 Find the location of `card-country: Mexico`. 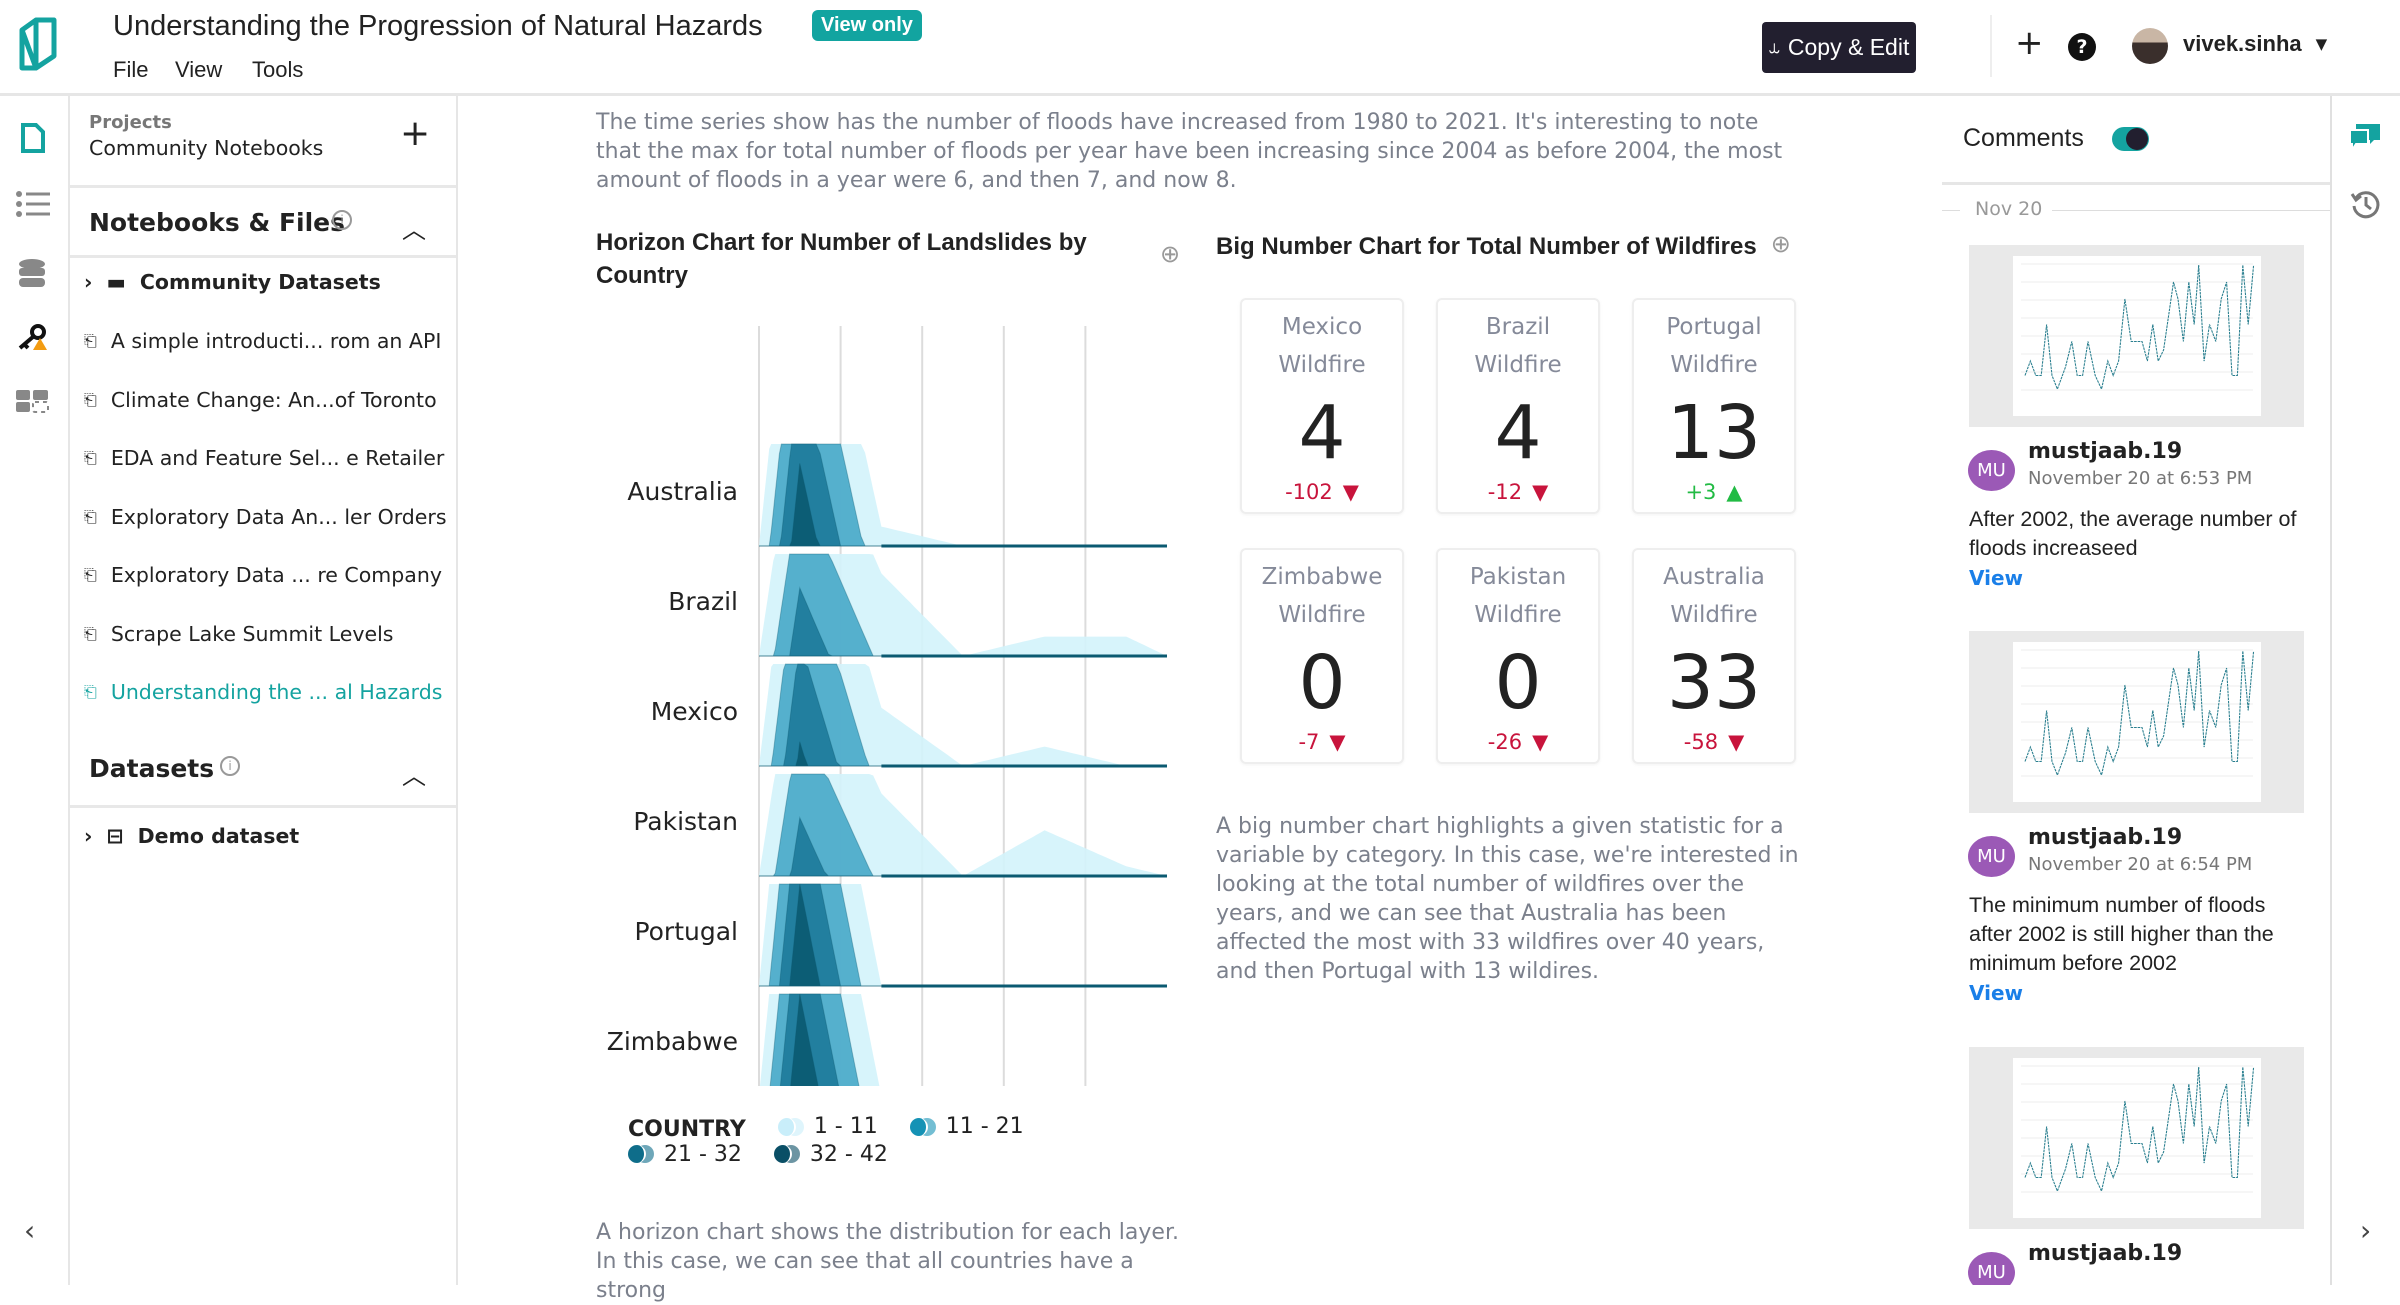

card-country: Mexico is located at coordinates (1322, 327).